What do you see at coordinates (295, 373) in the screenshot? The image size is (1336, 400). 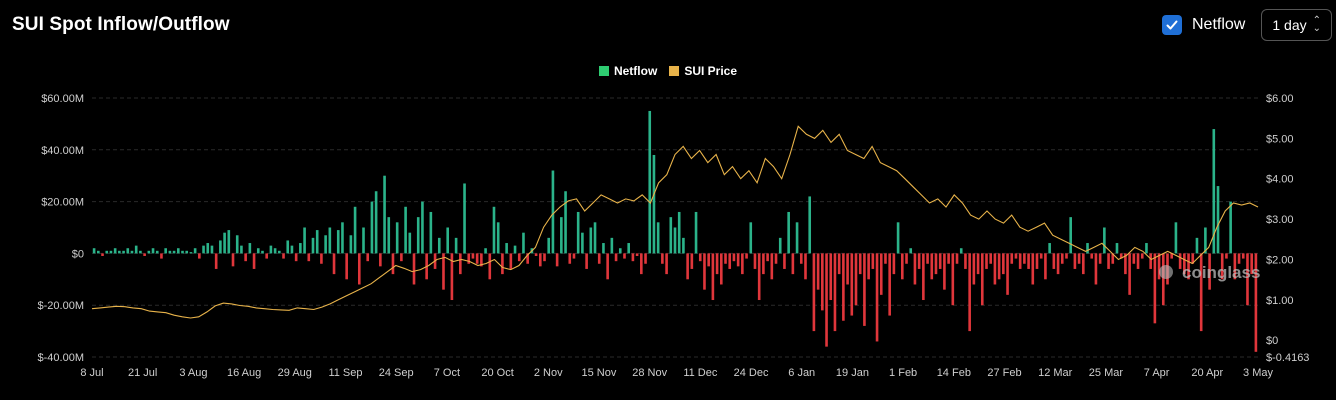 I see `x-tick-label: 29 Aug` at bounding box center [295, 373].